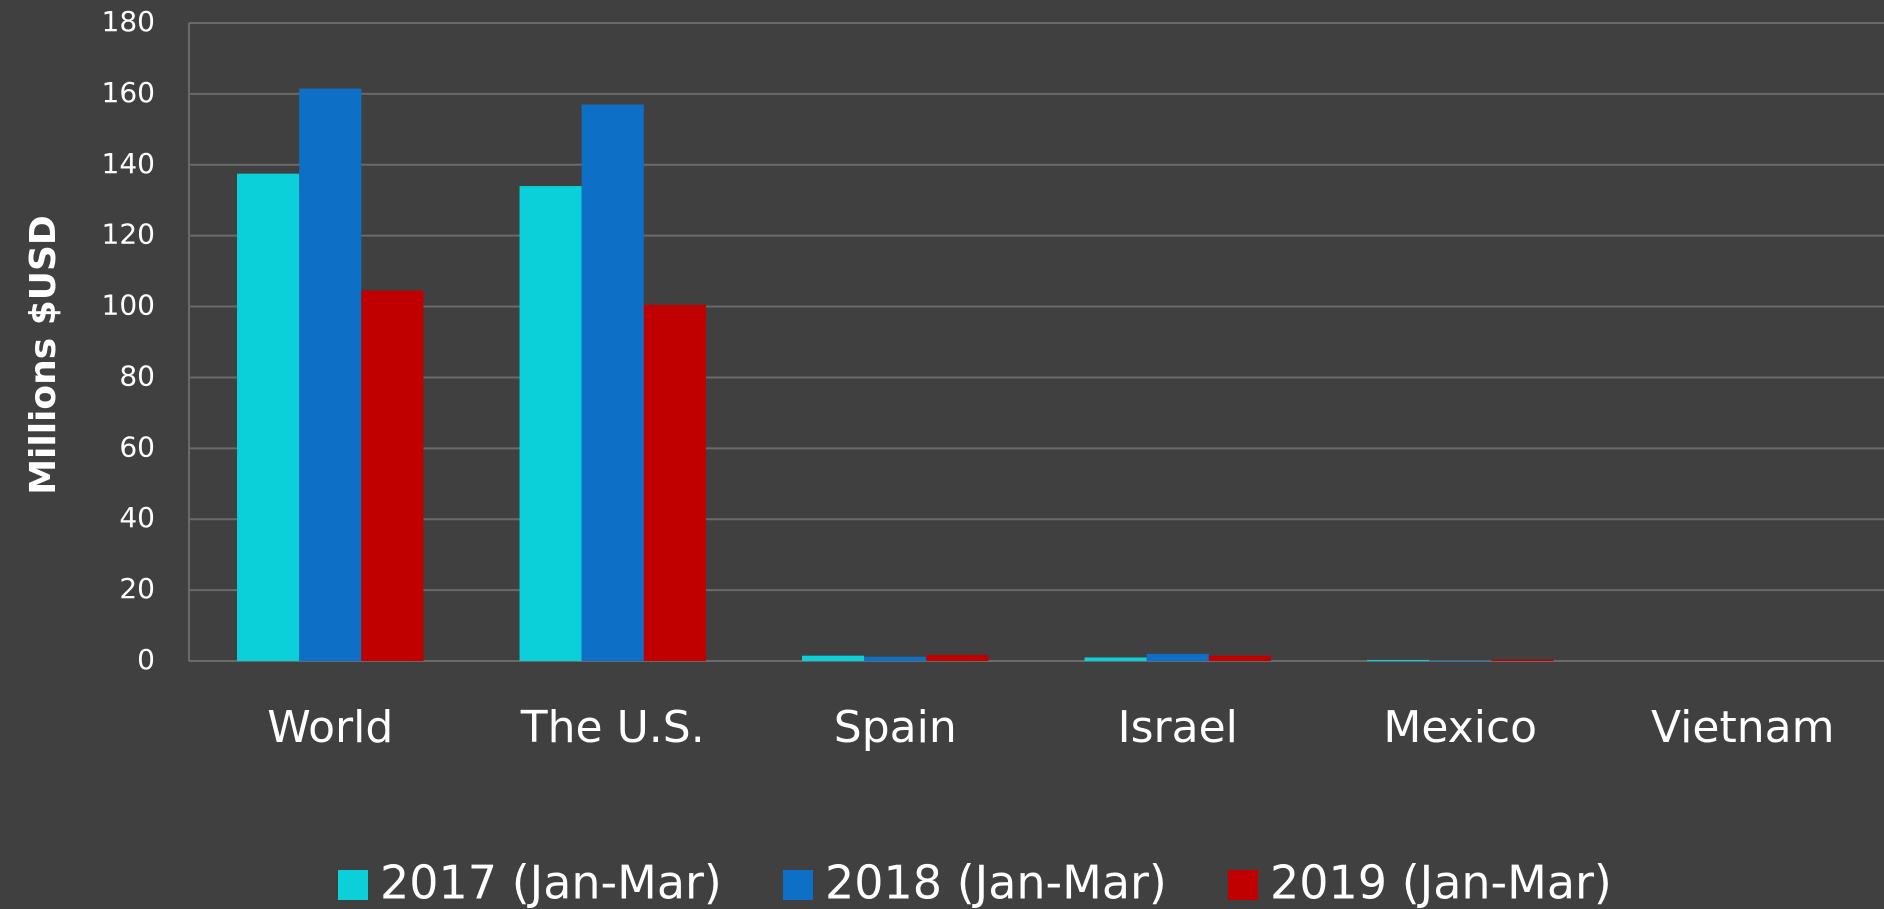  Describe the element at coordinates (137, 375) in the screenshot. I see `y-tick-label: 80` at that location.